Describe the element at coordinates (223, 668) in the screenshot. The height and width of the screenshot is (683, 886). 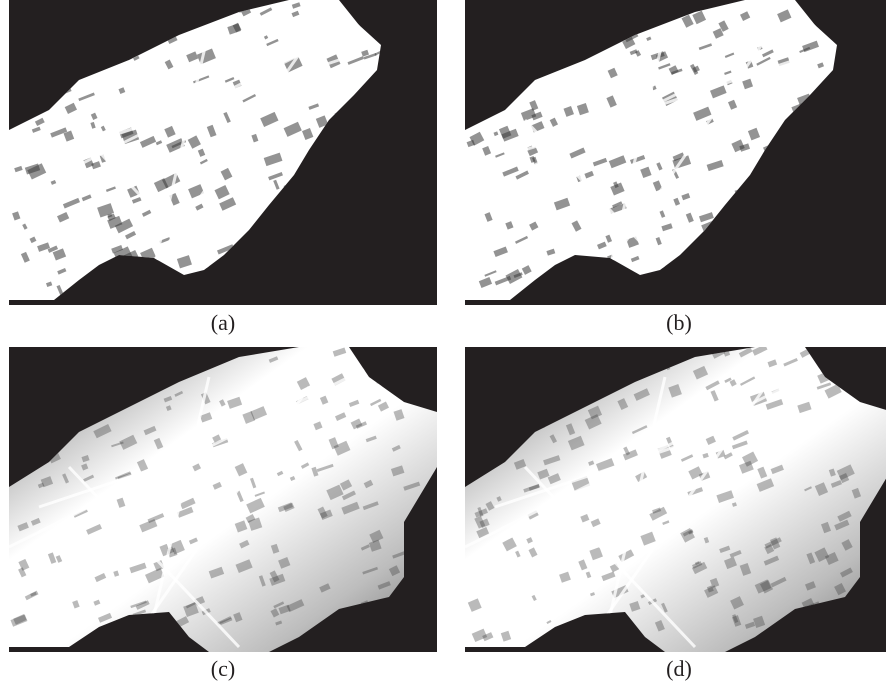
I see `panel-c-caption: (c)` at that location.